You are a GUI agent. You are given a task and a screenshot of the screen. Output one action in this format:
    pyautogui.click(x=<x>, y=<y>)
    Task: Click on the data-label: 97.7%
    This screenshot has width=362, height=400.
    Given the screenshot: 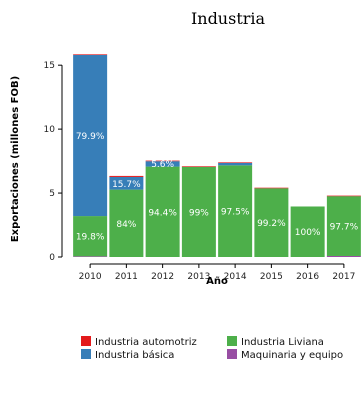 What is the action you would take?
    pyautogui.click(x=344, y=228)
    